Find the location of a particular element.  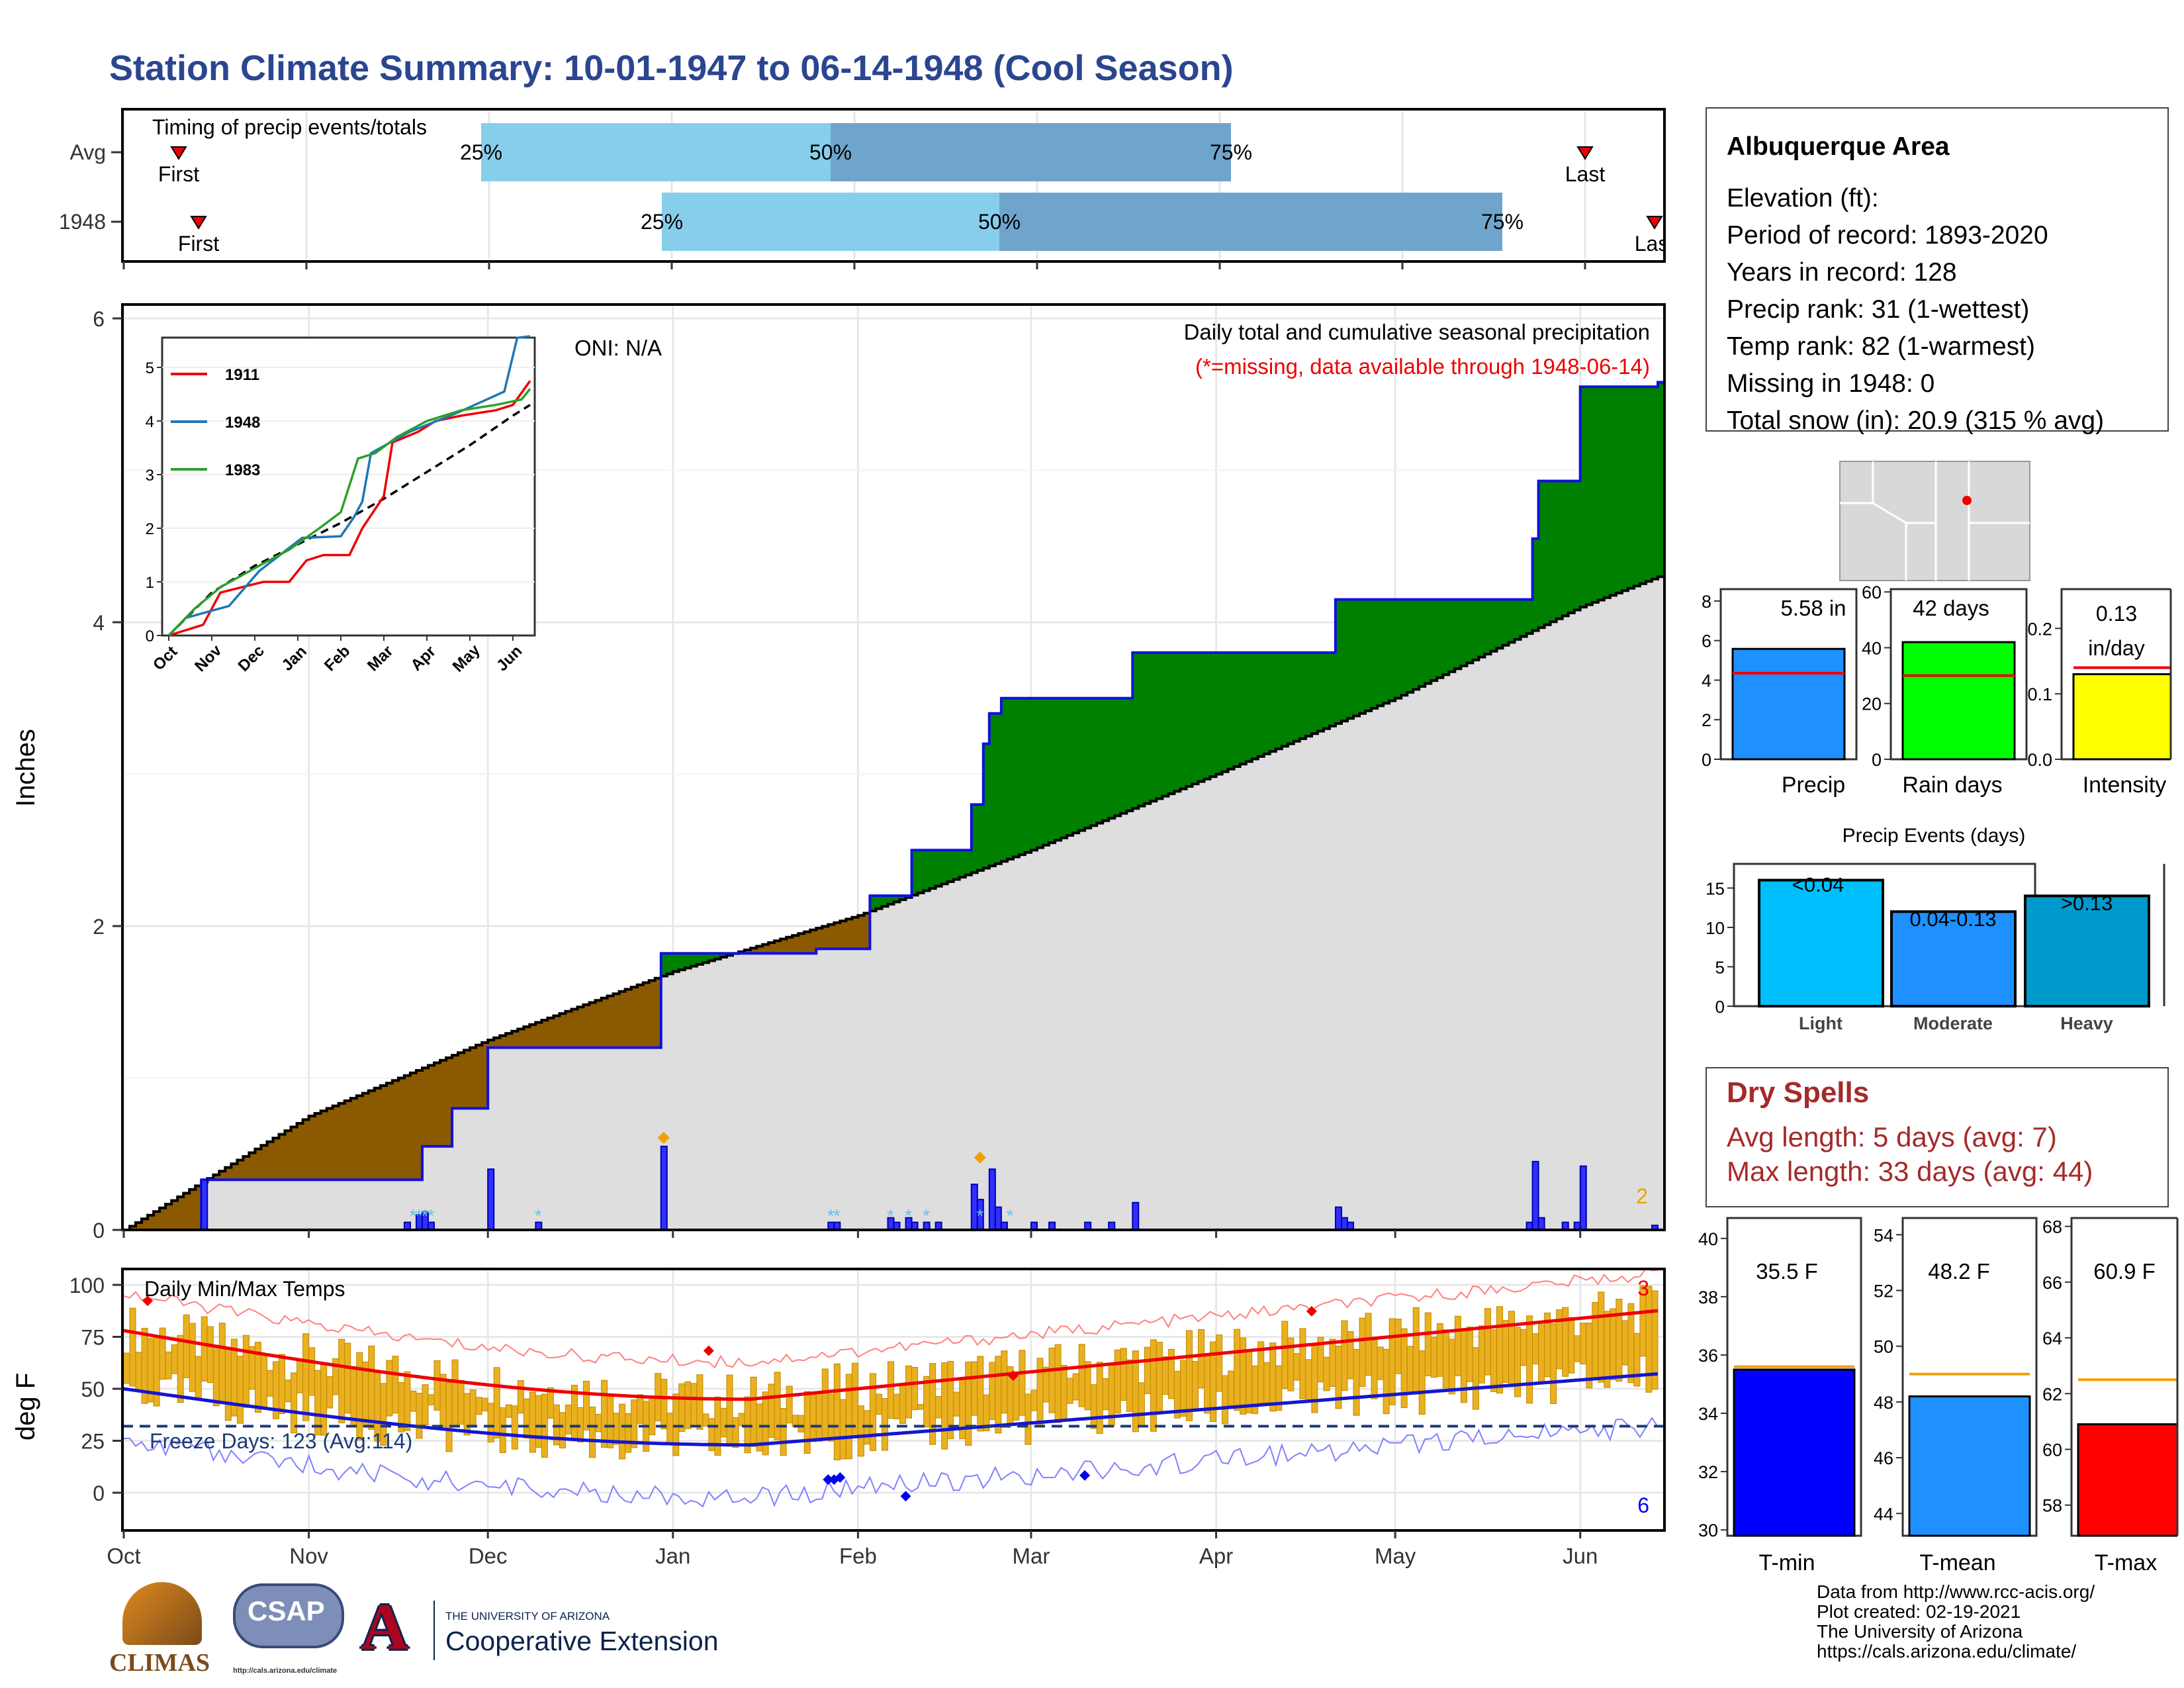

events-y-tick-label: 10 is located at coordinates (1715, 928).